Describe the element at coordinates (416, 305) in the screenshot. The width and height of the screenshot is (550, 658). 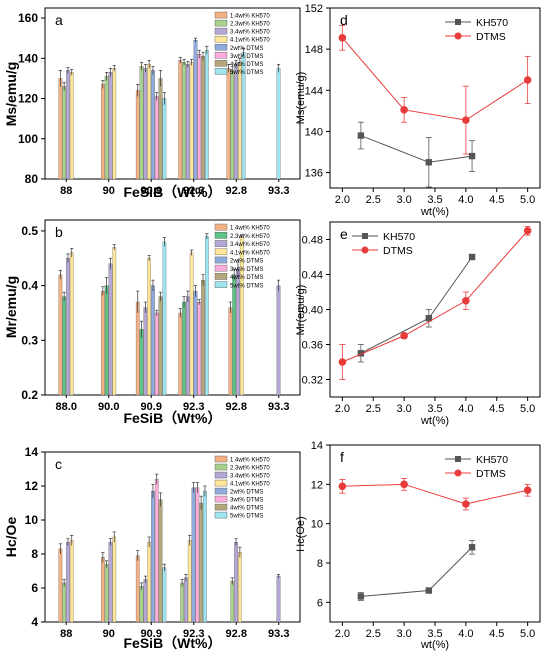
I see `series-line-kh570` at that location.